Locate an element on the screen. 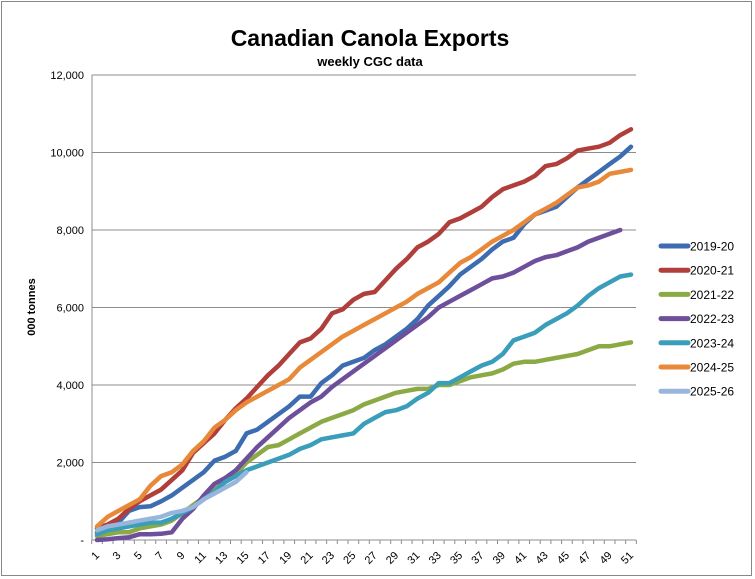 This screenshot has width=755, height=579. x-tick-label: 33 is located at coordinates (435, 558).